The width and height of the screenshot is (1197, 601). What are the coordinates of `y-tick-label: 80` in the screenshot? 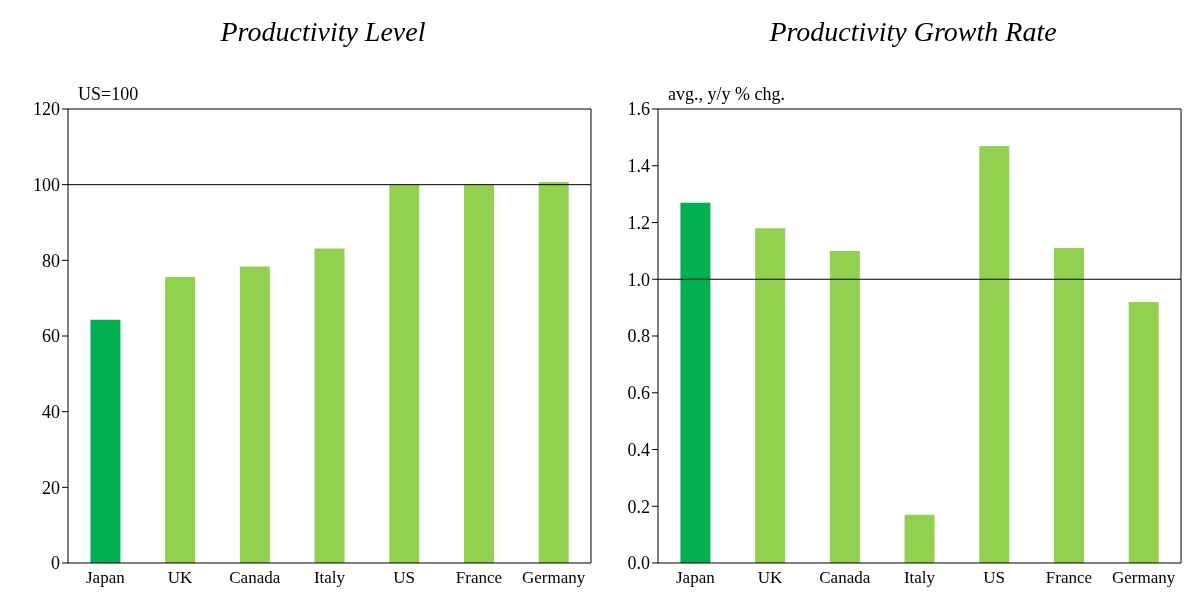 It's located at (51, 260).